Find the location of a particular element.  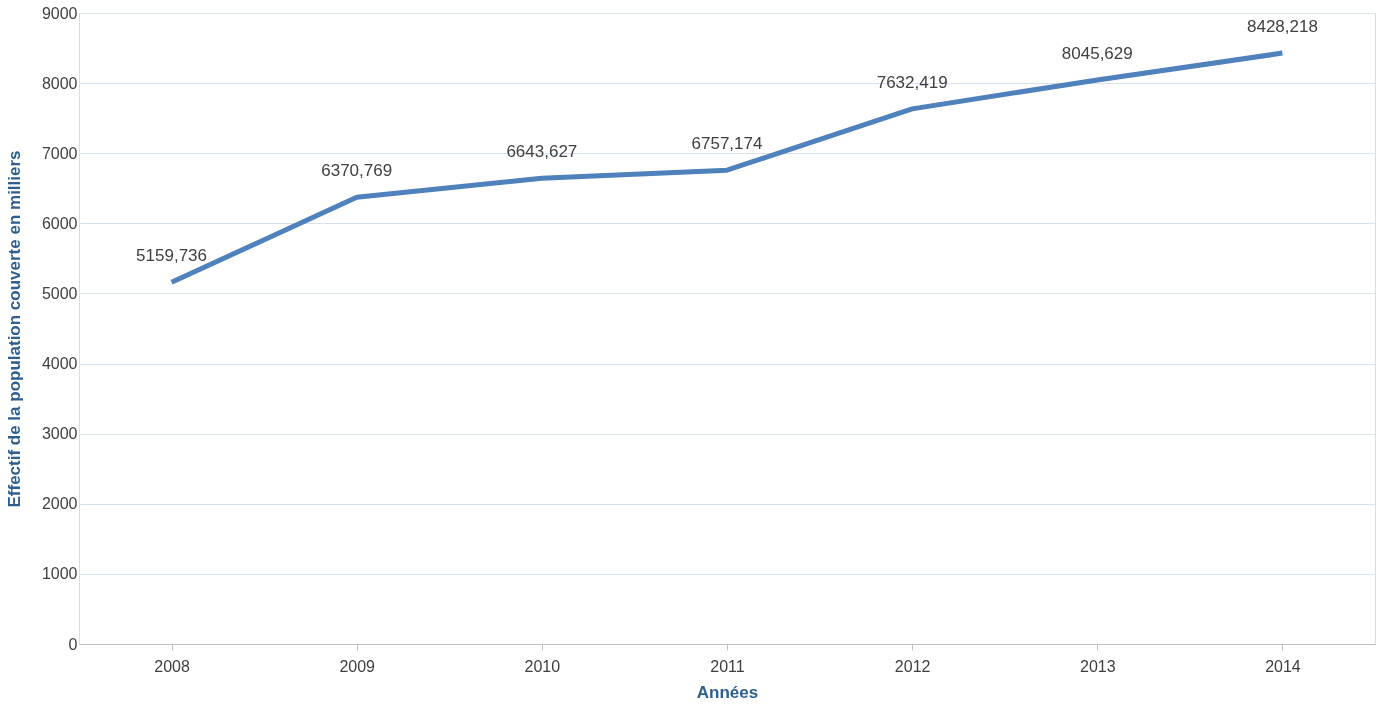

y-tick-label: 8000 is located at coordinates (59, 83).